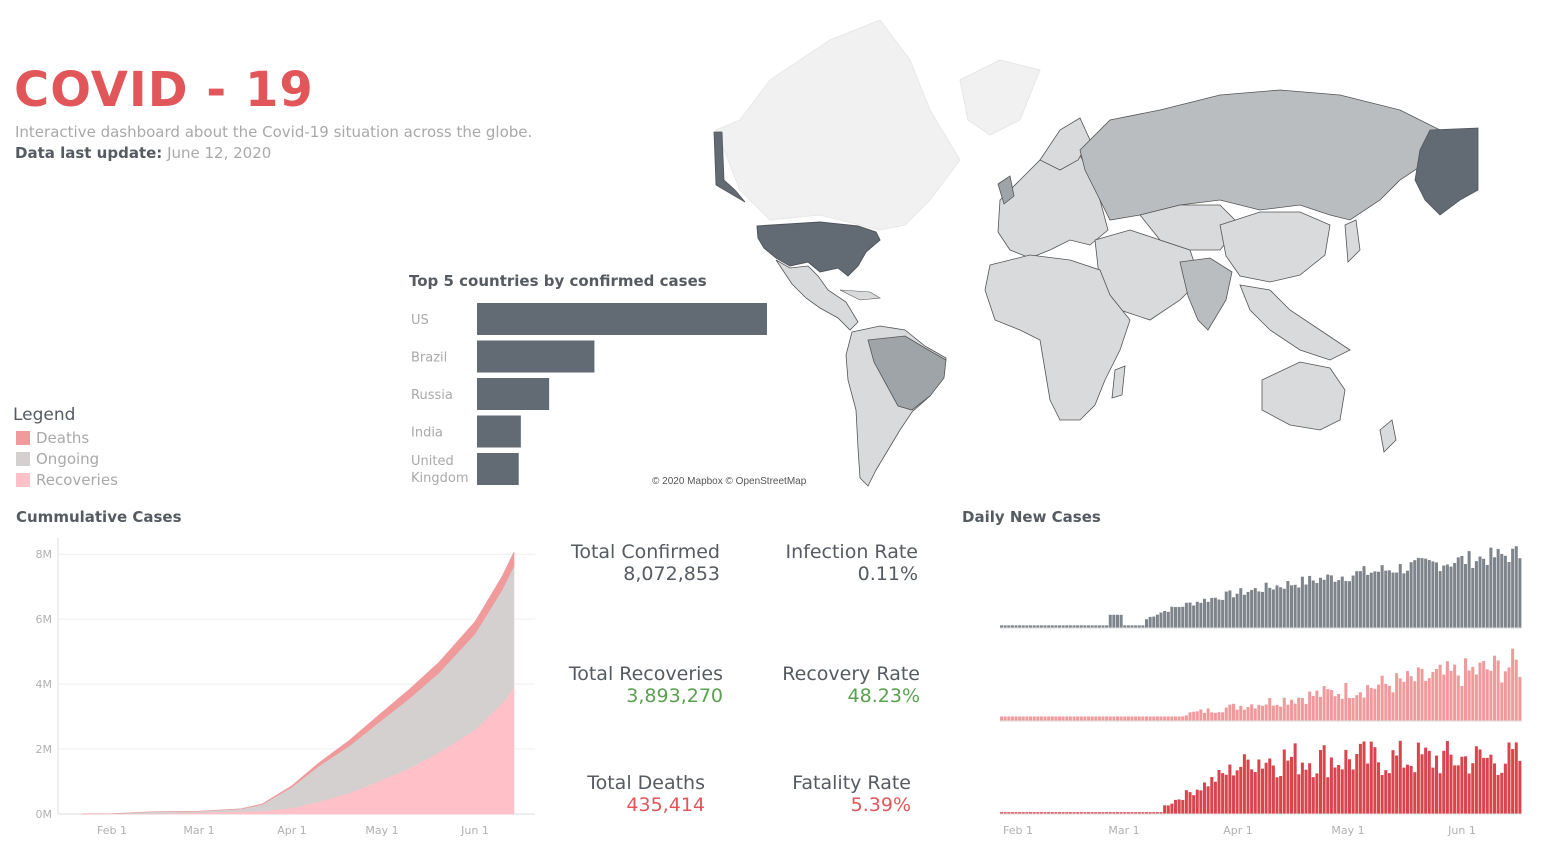  What do you see at coordinates (298, 683) in the screenshot?
I see `area-deaths` at bounding box center [298, 683].